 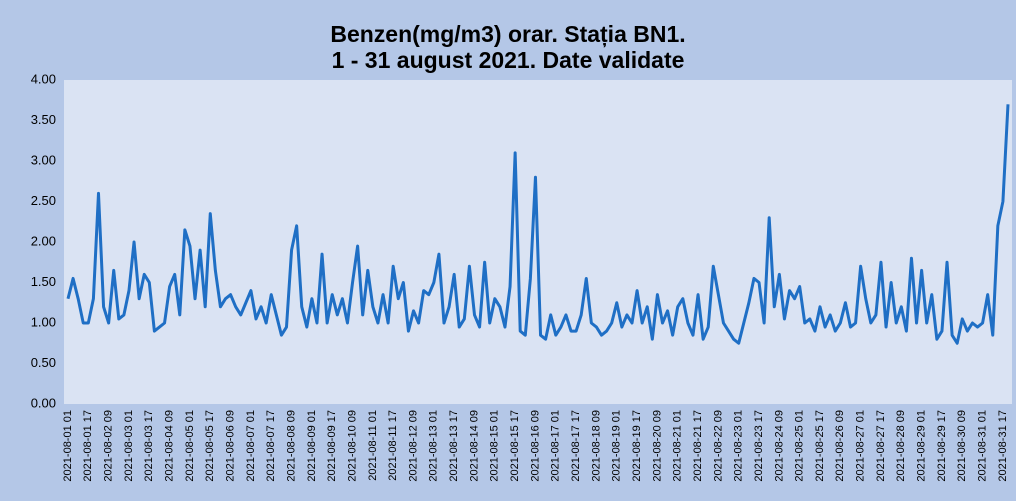 I want to click on x-tick-label: 2021-08-12 09, so click(x=413, y=446).